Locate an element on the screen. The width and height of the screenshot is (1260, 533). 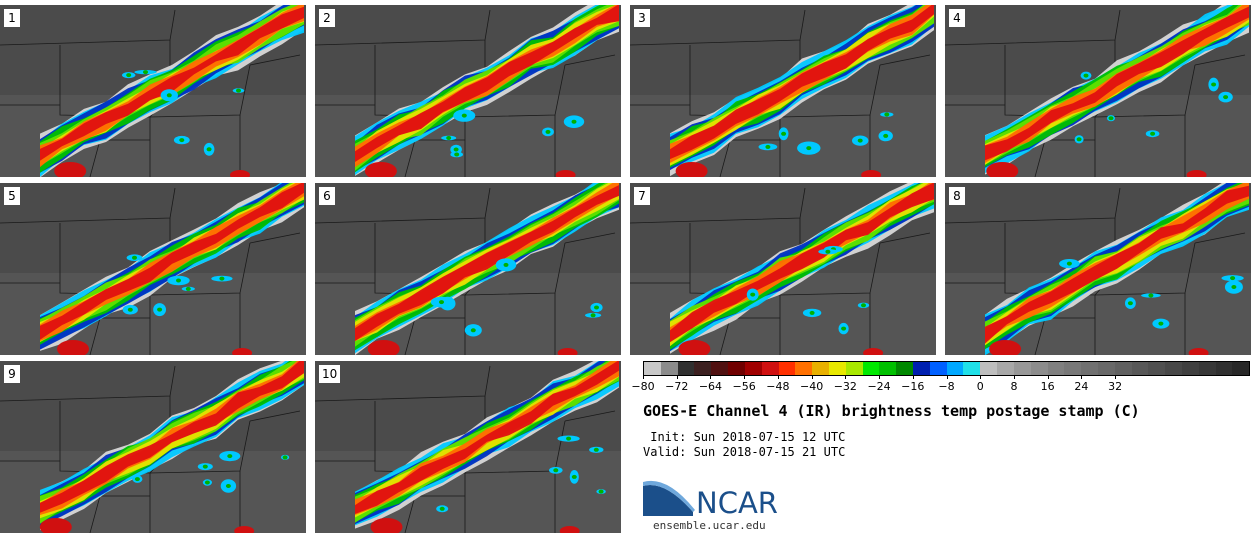
stamp-label: 2 is located at coordinates (327, 18).